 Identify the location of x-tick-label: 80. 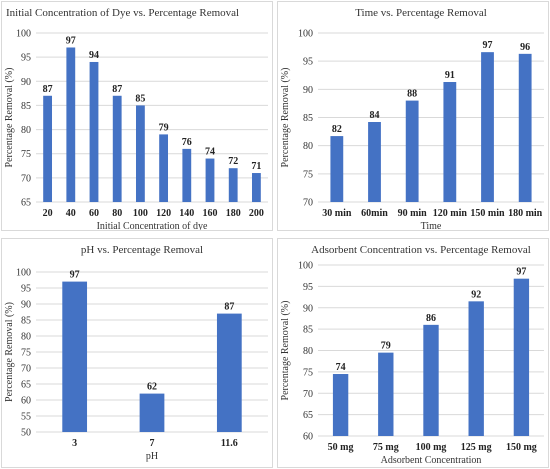
(117, 213).